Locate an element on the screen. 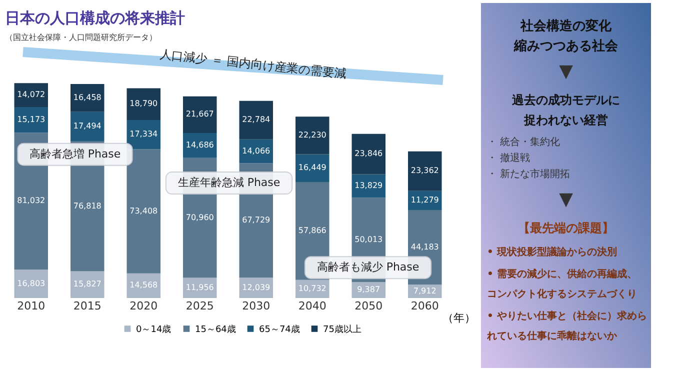 This screenshot has width=690, height=388. text: ・ 新たな市場開拓 is located at coordinates (528, 174).